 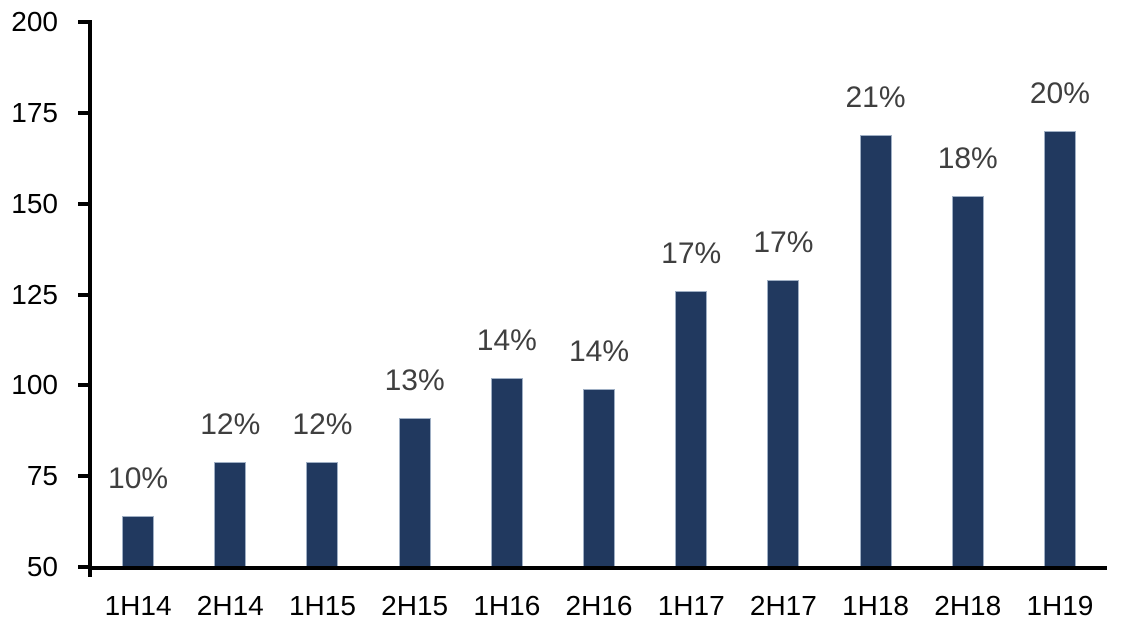 What do you see at coordinates (875, 97) in the screenshot?
I see `bar-value-label: 21%` at bounding box center [875, 97].